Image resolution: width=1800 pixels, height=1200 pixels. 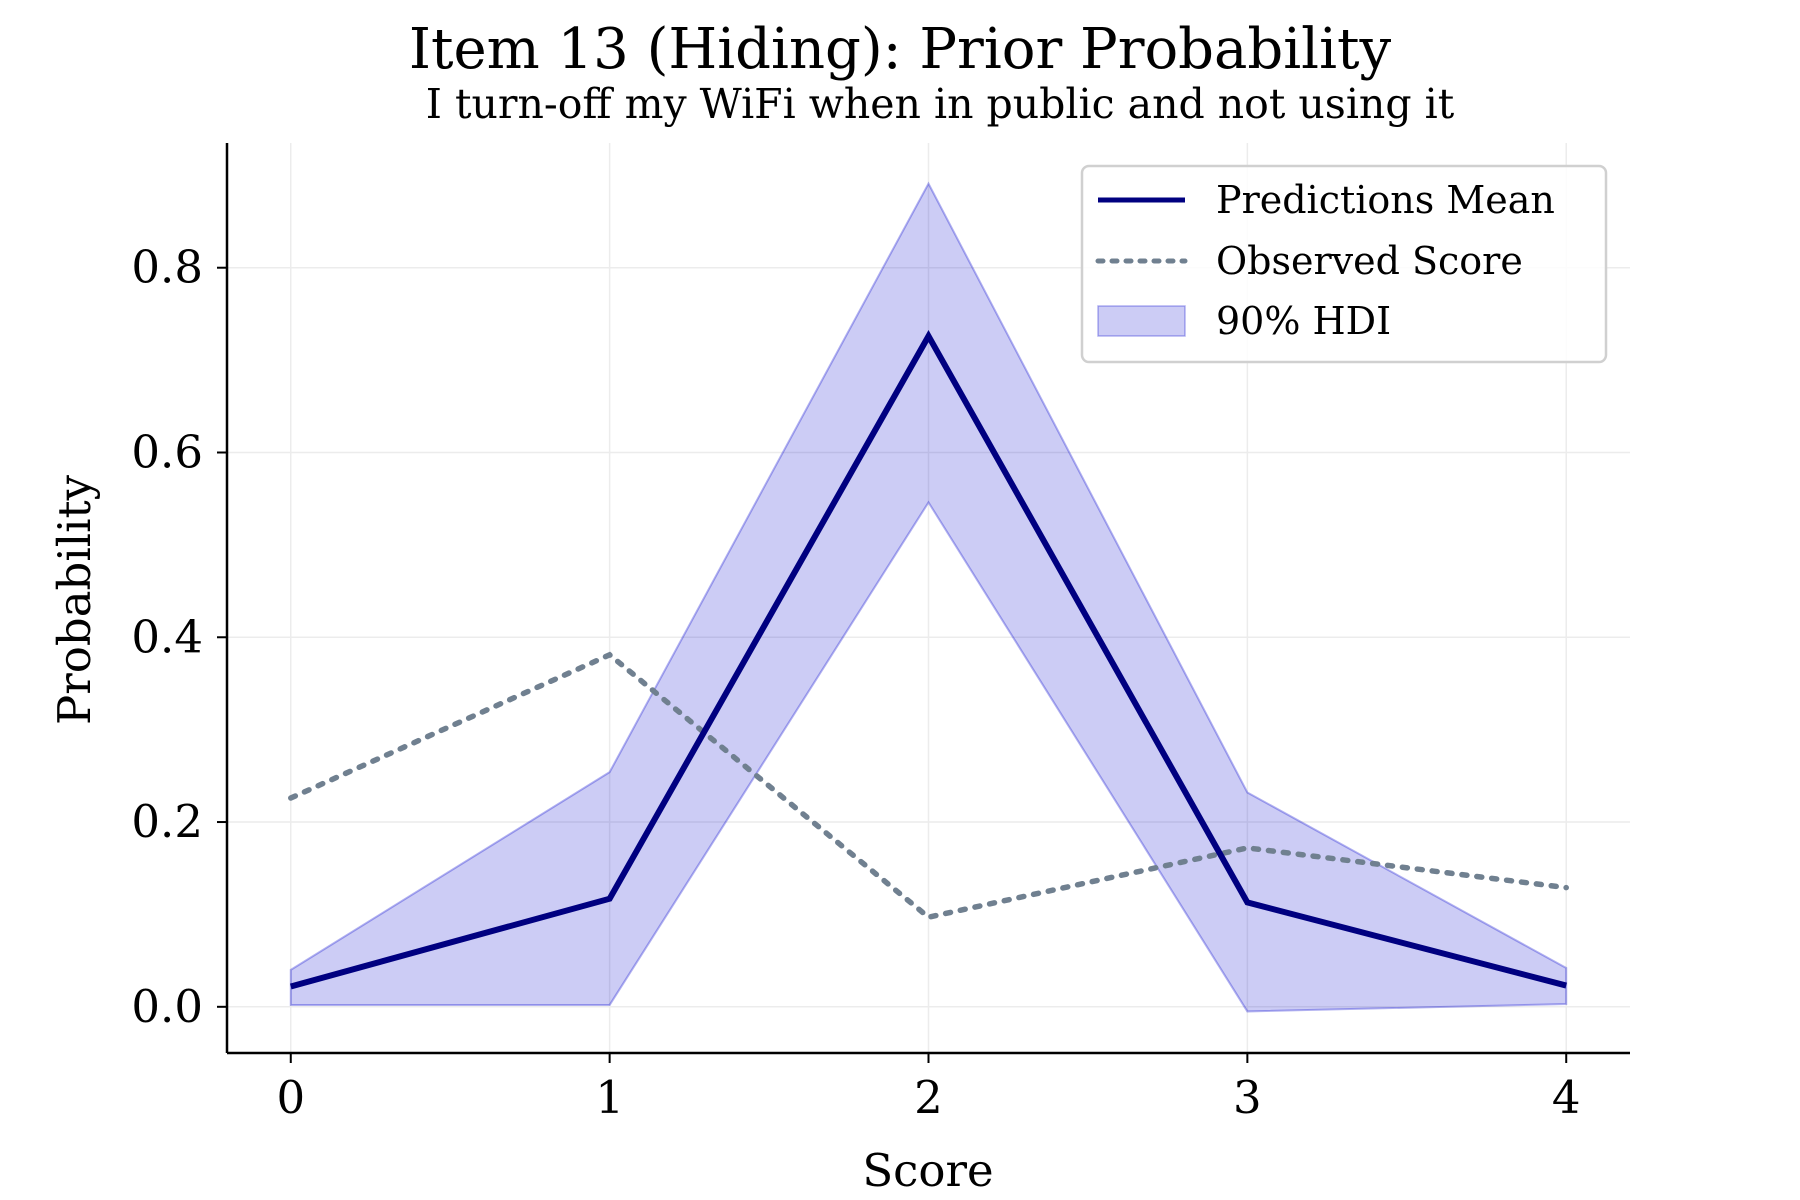 I want to click on y-tick-label: 0.2, so click(x=167, y=821).